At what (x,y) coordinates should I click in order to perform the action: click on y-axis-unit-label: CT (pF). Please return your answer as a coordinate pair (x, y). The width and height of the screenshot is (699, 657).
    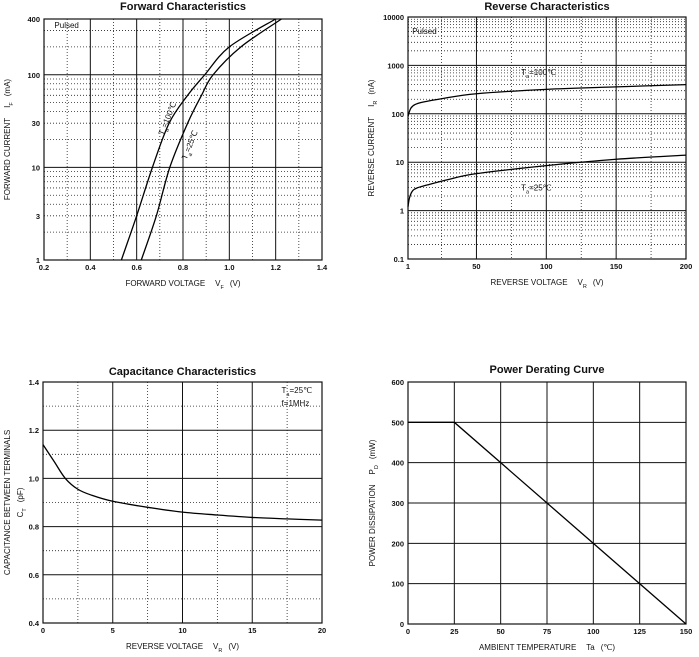
    Looking at the image, I should click on (22, 502).